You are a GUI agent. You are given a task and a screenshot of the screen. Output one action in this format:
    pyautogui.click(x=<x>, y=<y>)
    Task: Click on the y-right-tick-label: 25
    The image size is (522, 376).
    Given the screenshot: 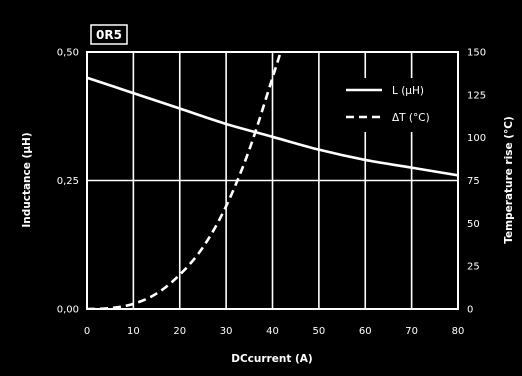 What is the action you would take?
    pyautogui.click(x=473, y=267)
    